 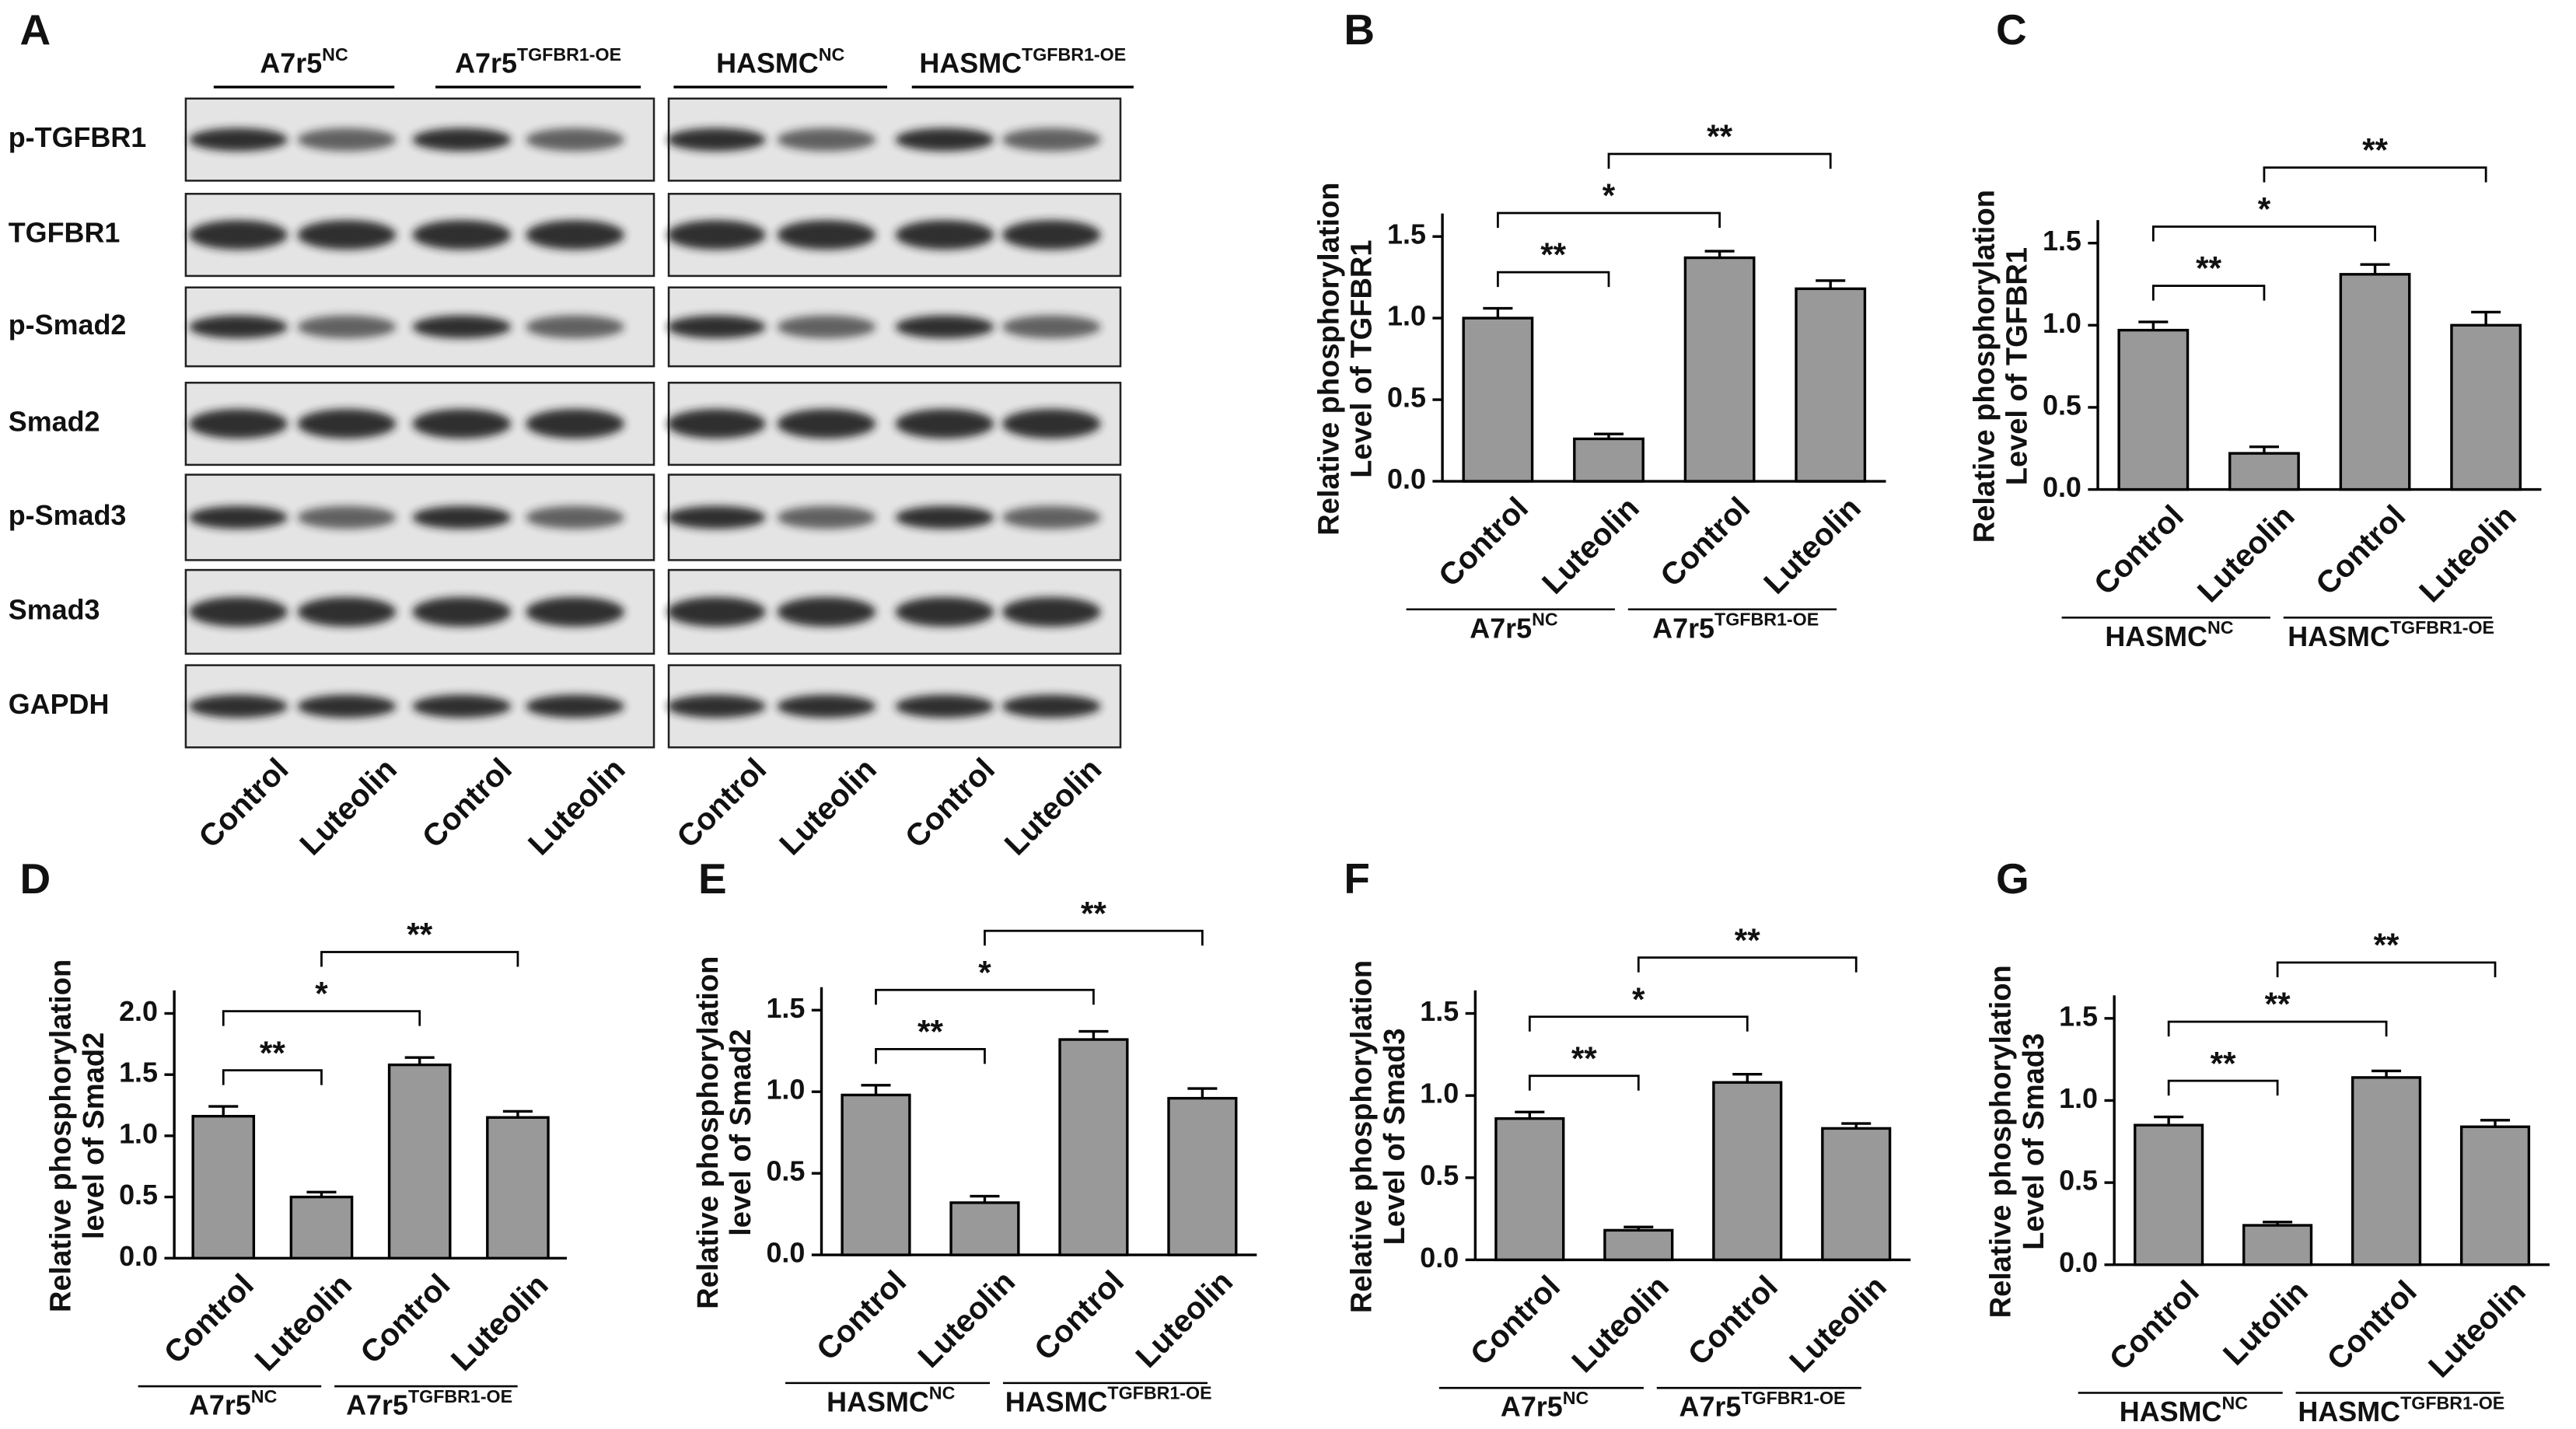 What do you see at coordinates (722, 804) in the screenshot?
I see `lane-label: Control` at bounding box center [722, 804].